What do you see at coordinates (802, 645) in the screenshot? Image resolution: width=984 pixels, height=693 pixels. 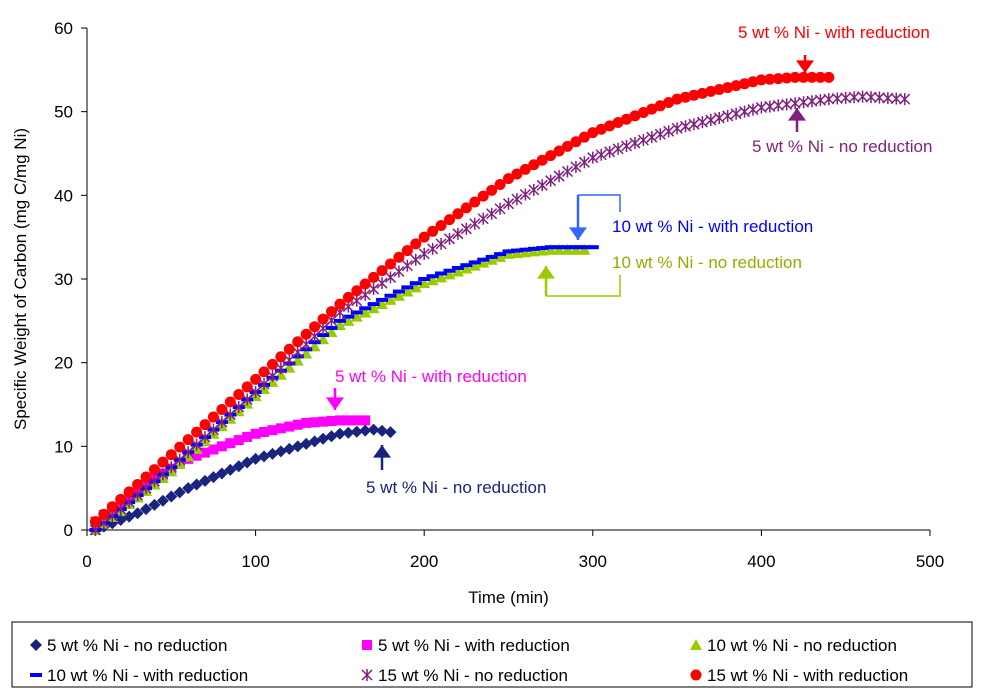 I see `legend-label: 10 wt % Ni - no reduction` at bounding box center [802, 645].